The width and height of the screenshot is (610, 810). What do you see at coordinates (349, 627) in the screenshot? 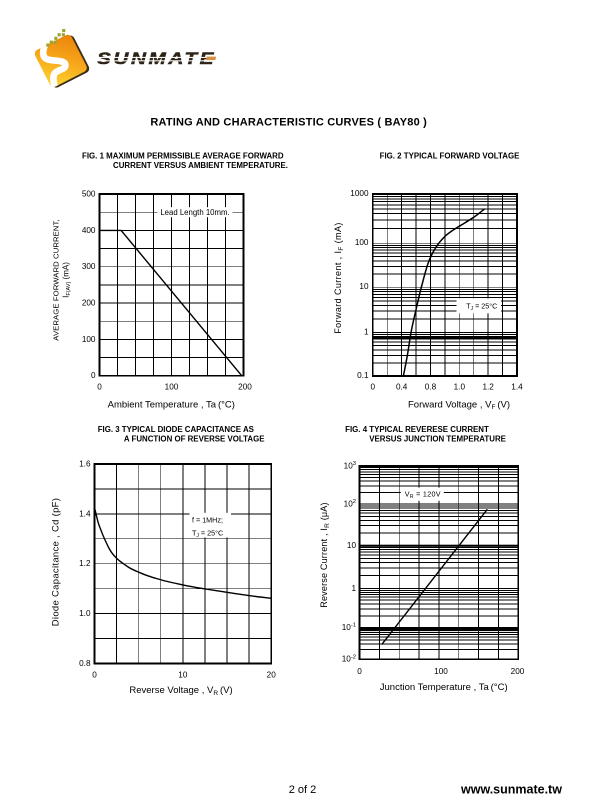
I see `svg-text: 10⁻¹` at bounding box center [349, 627].